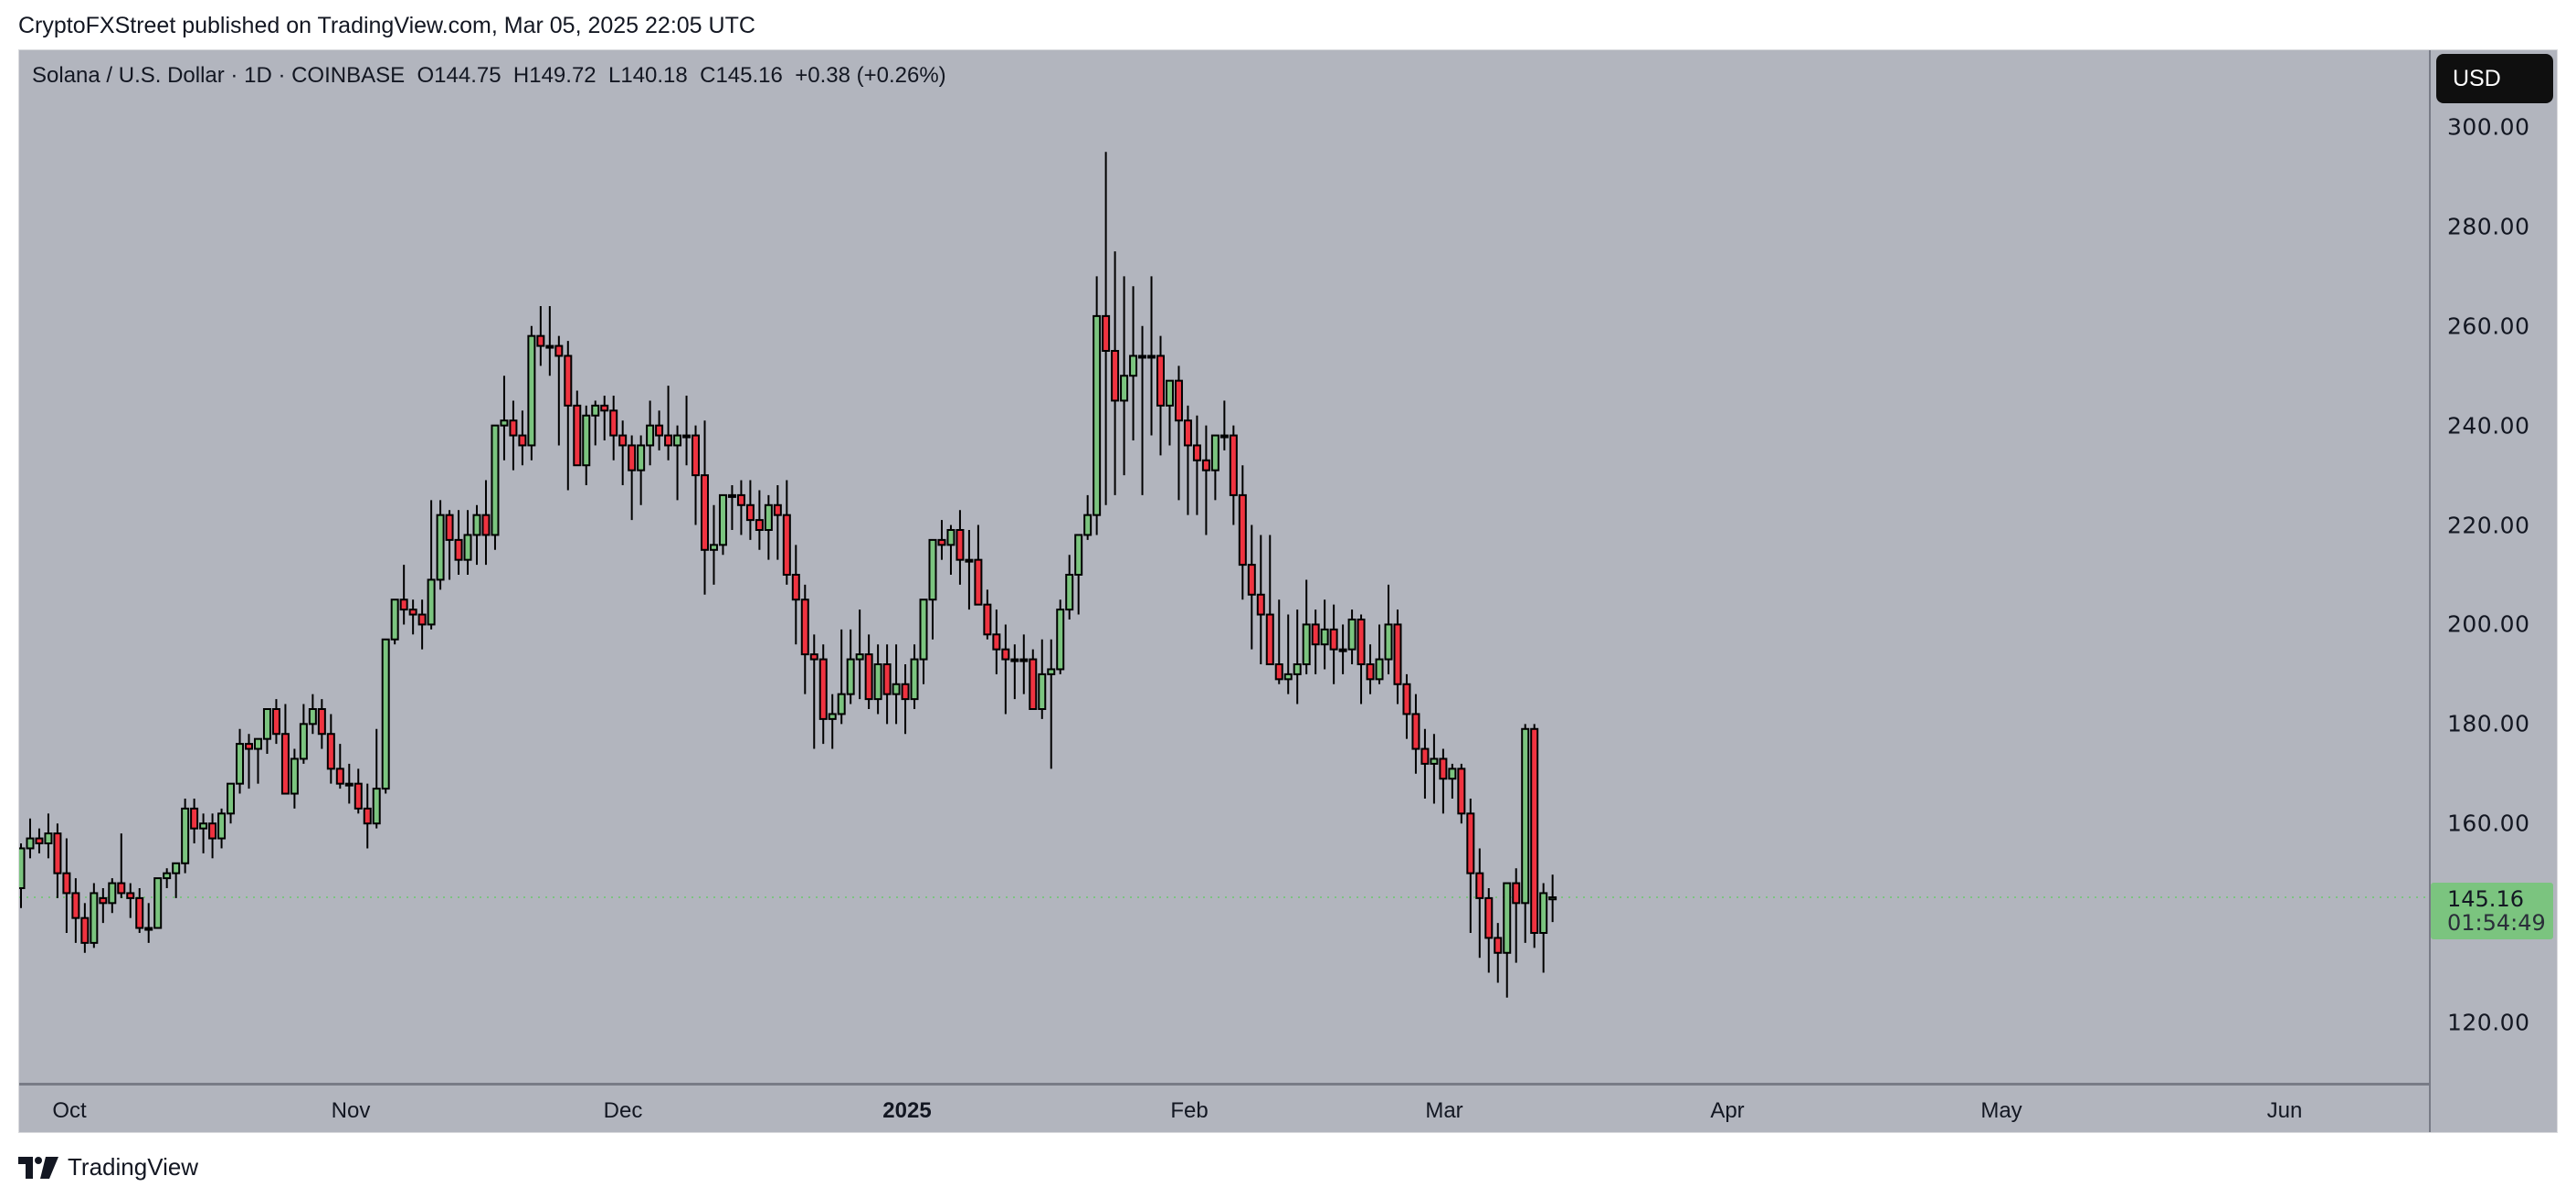 This screenshot has width=2576, height=1197. Describe the element at coordinates (907, 1110) in the screenshot. I see `time-tick-label: 2025` at that location.